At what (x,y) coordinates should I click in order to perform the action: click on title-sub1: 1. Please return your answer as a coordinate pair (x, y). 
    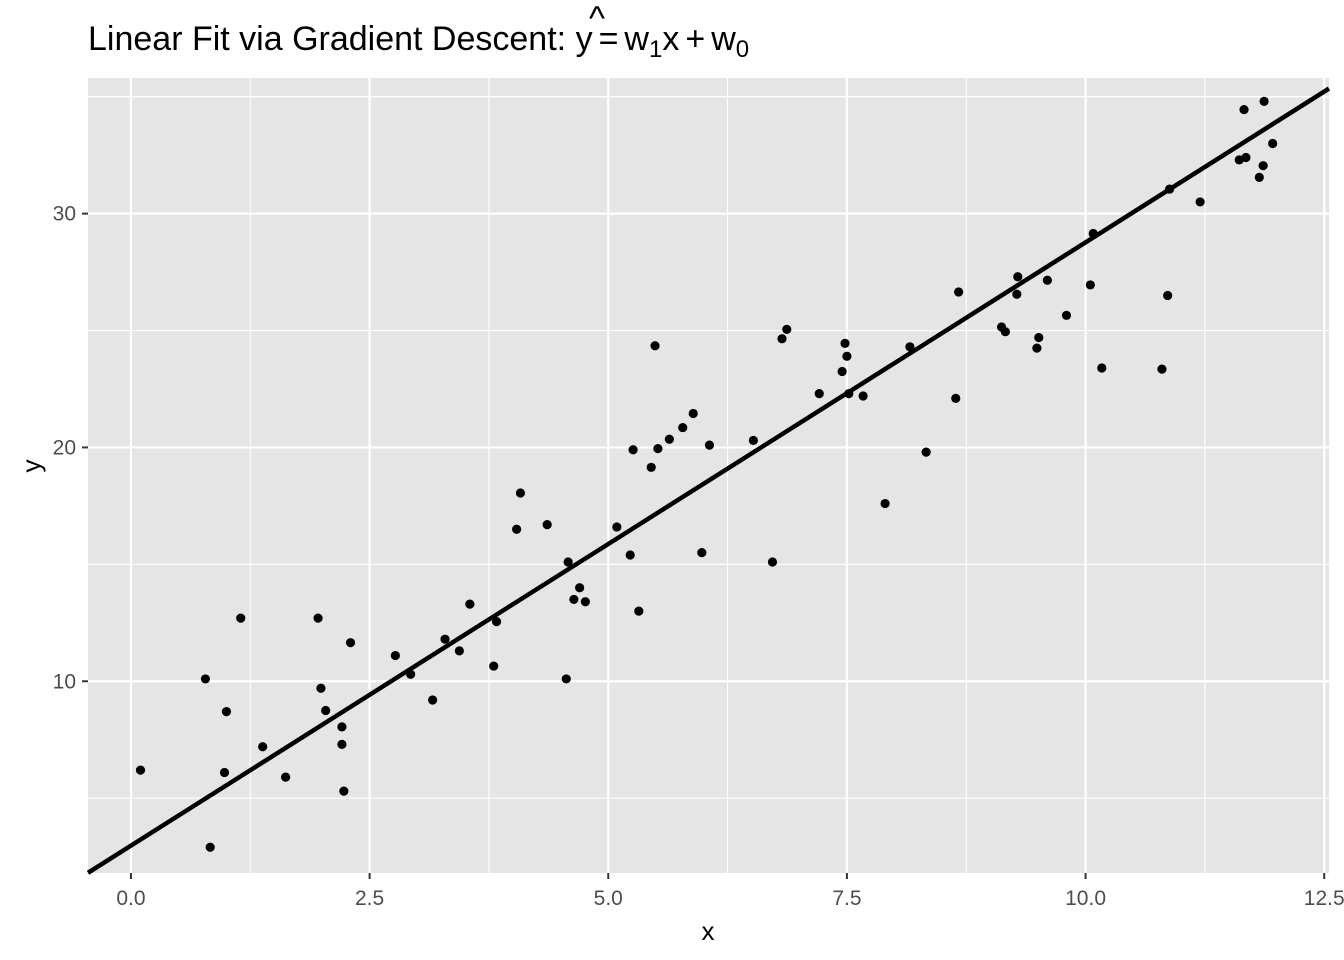
    Looking at the image, I should click on (655, 49).